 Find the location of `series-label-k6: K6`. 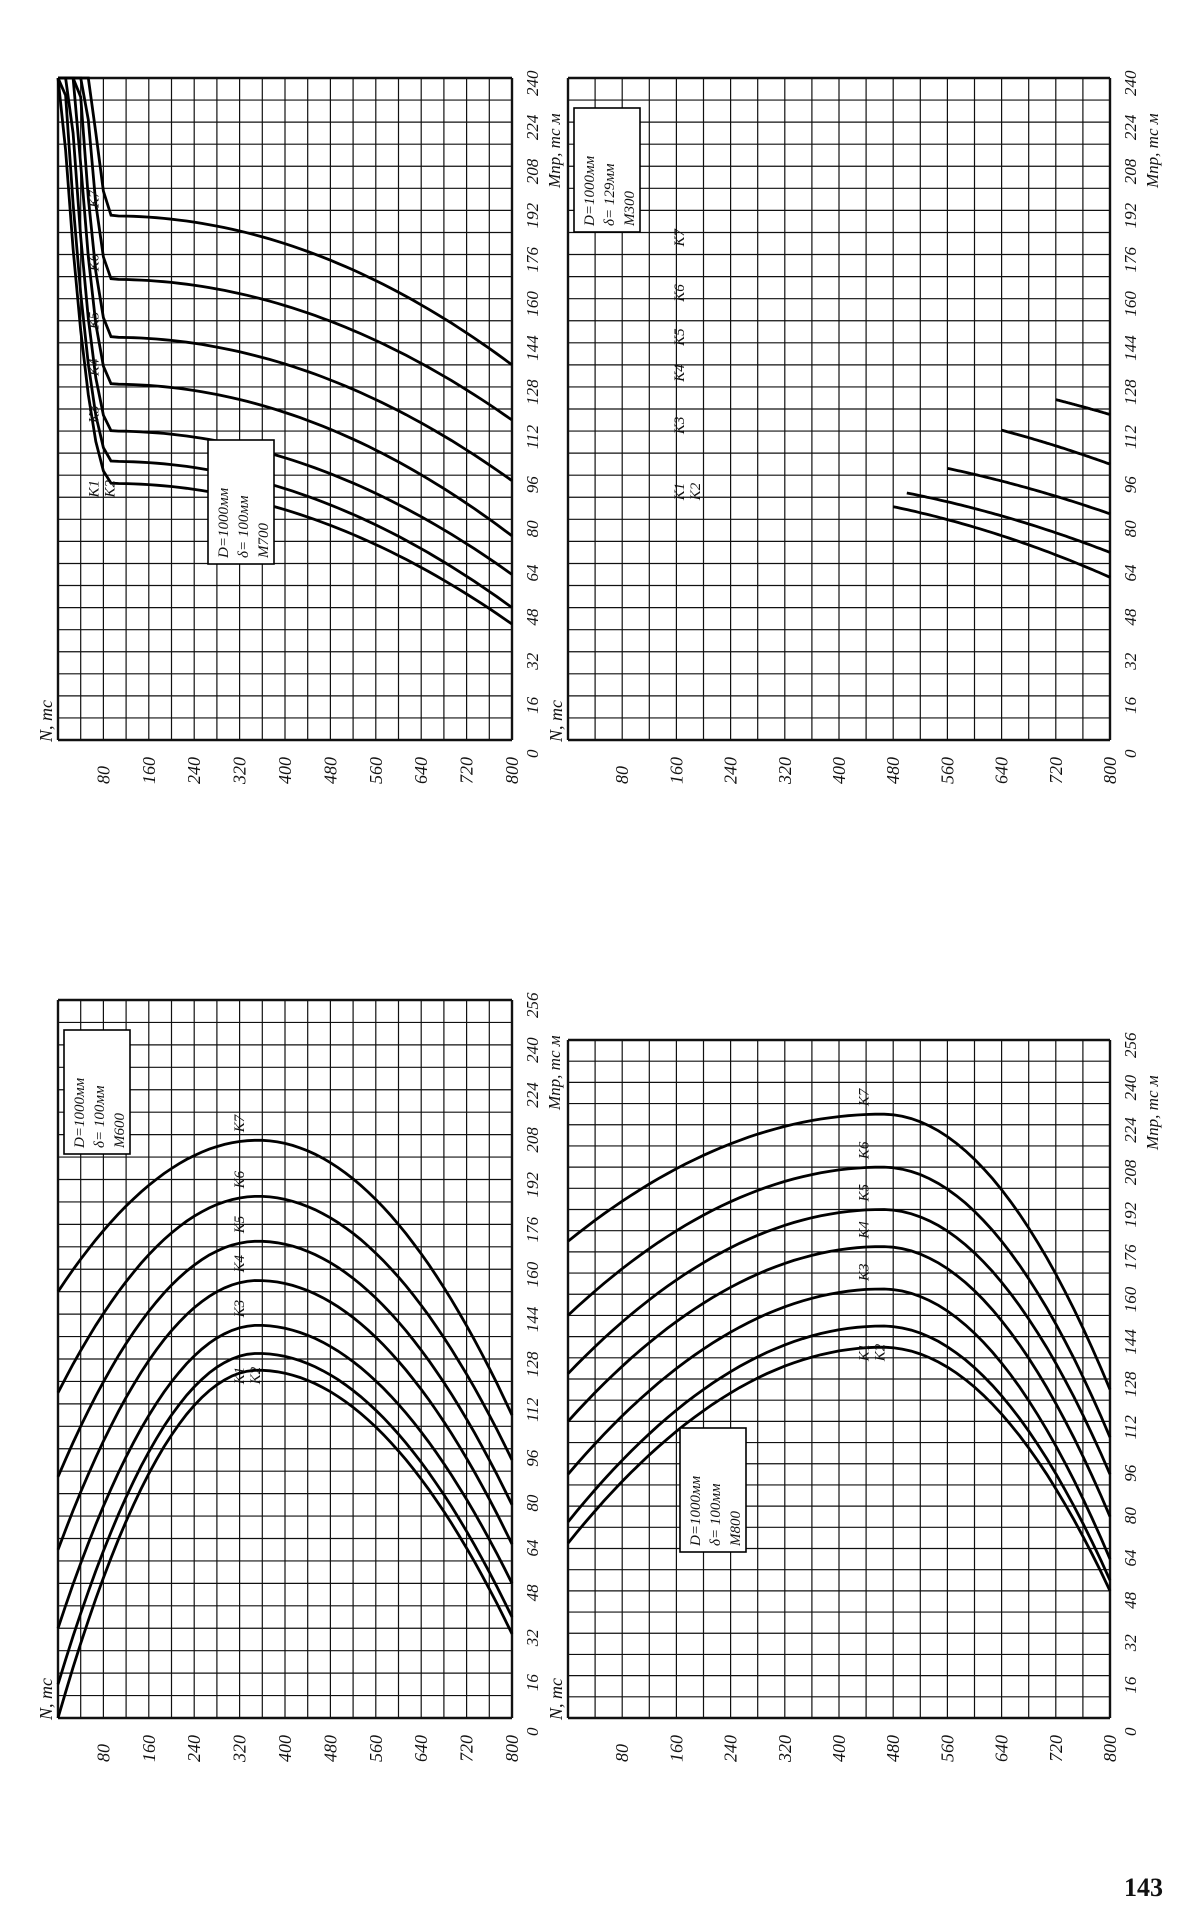

series-label-k6: K6 is located at coordinates (680, 293).